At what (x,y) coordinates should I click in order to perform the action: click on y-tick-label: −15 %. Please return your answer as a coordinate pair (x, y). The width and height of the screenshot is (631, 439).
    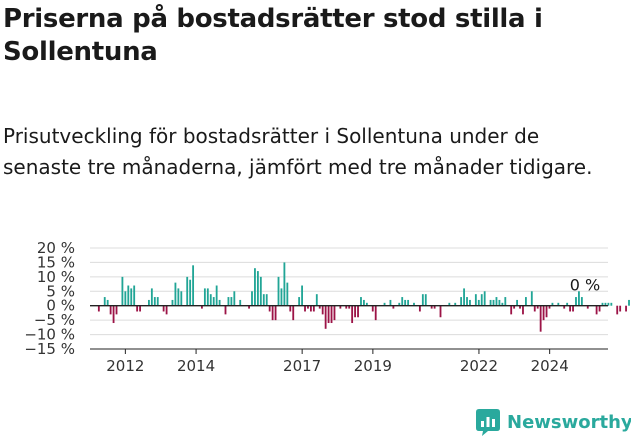
    Looking at the image, I should click on (49, 349).